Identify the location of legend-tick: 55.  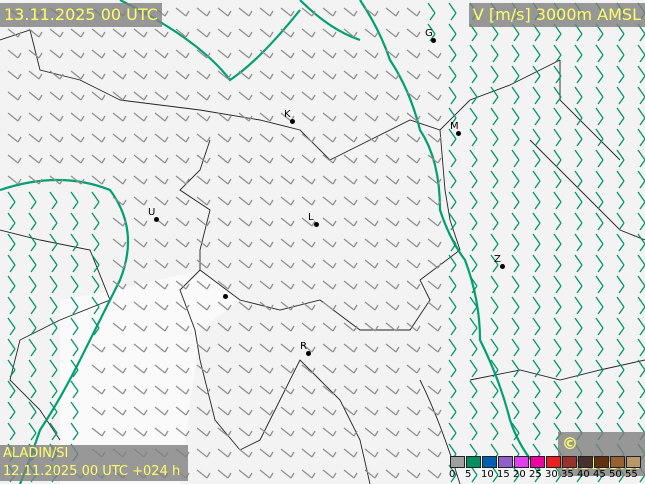
(631, 474).